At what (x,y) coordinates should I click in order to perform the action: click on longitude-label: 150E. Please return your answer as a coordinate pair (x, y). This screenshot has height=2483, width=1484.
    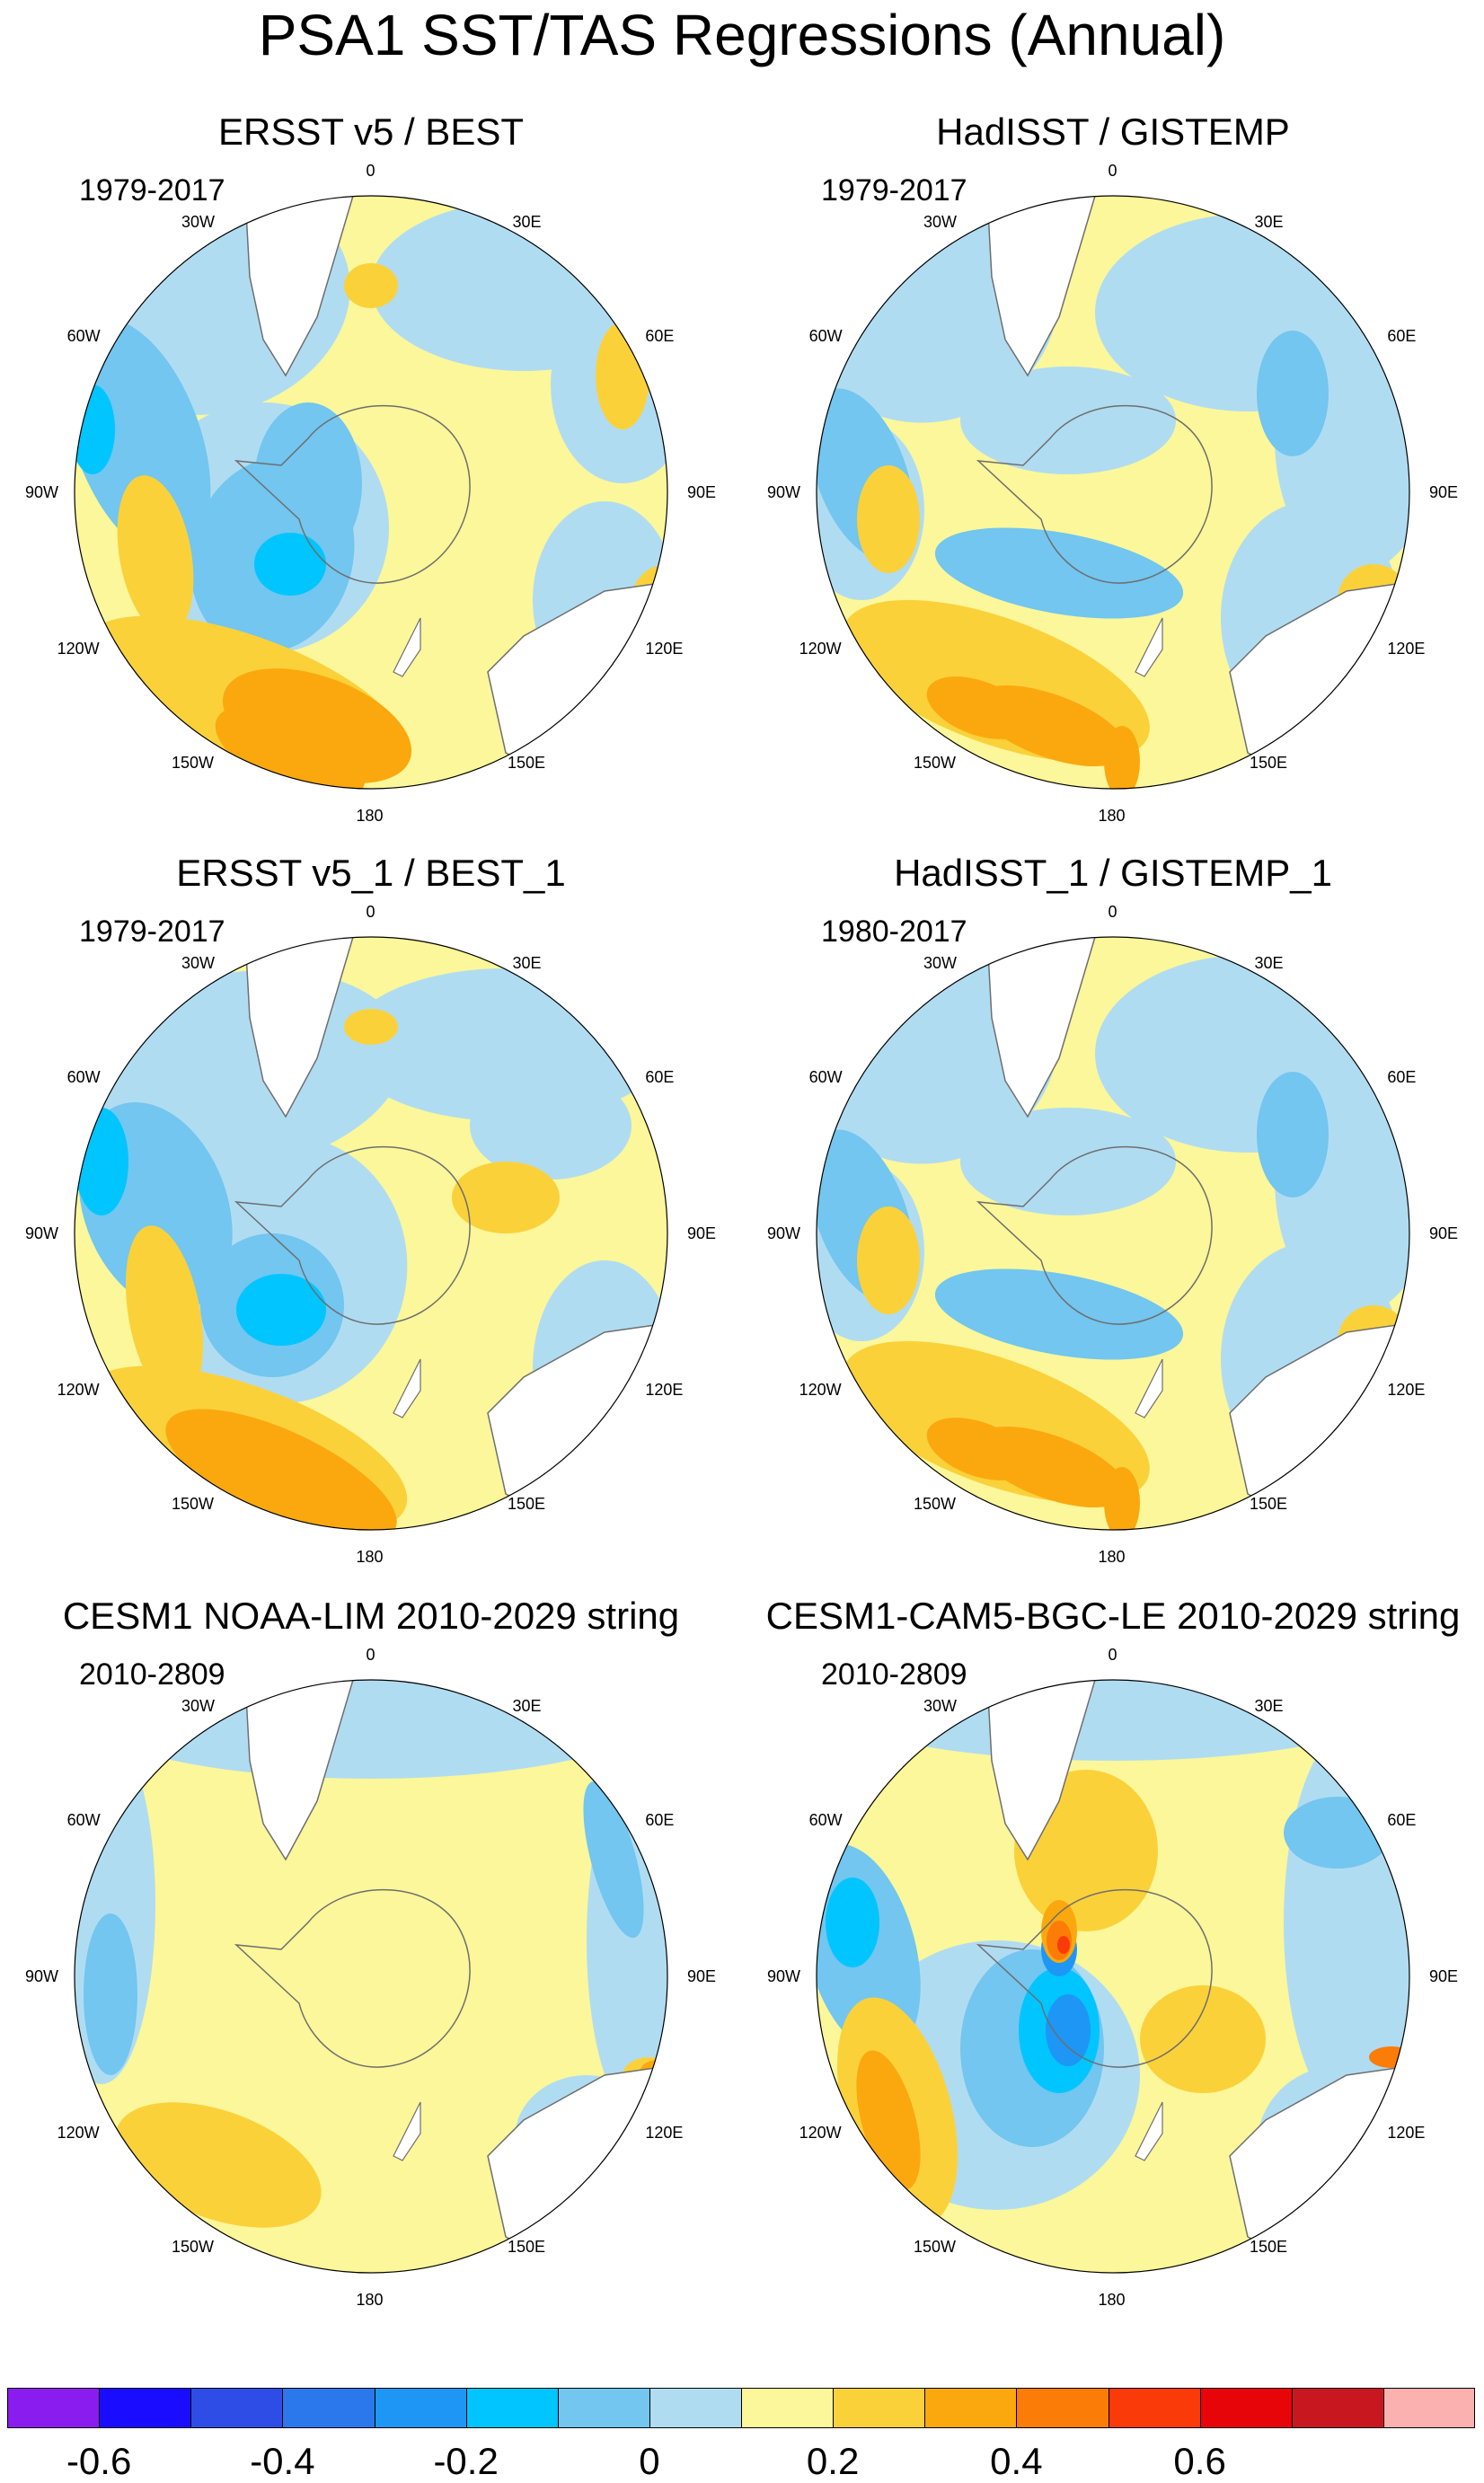
    Looking at the image, I should click on (1269, 1504).